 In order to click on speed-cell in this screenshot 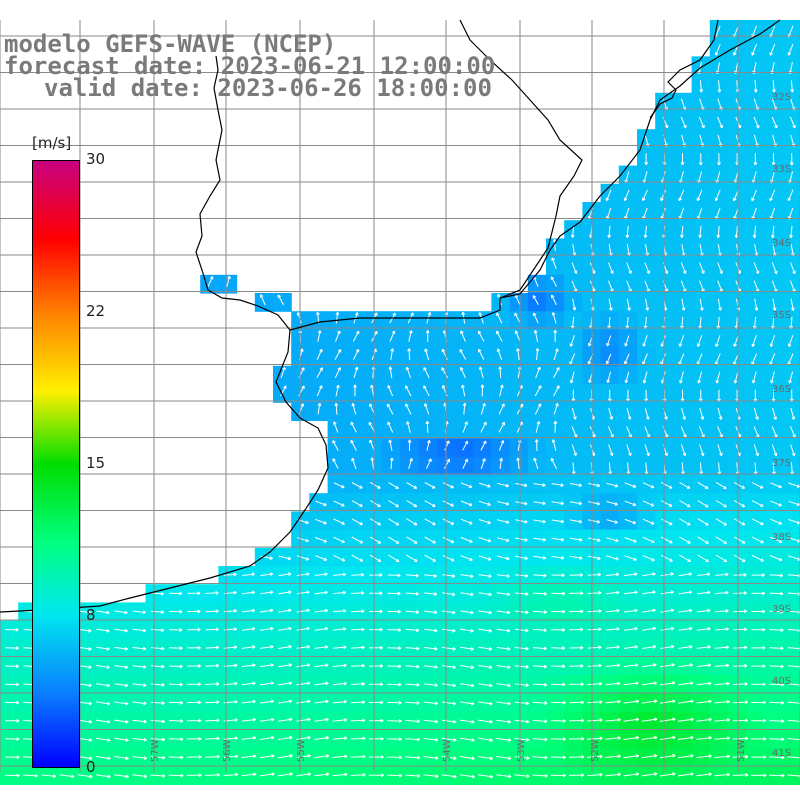, I will do `click(791, 120)`.